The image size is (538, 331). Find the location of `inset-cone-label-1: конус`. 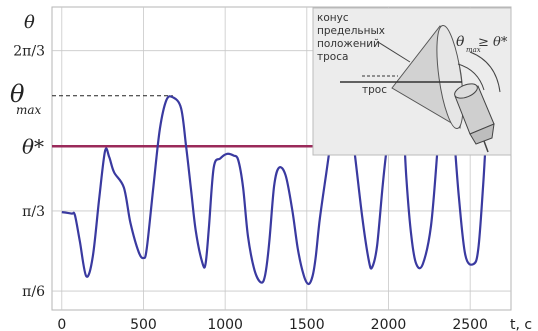

inset-cone-label-1: конус is located at coordinates (333, 18).